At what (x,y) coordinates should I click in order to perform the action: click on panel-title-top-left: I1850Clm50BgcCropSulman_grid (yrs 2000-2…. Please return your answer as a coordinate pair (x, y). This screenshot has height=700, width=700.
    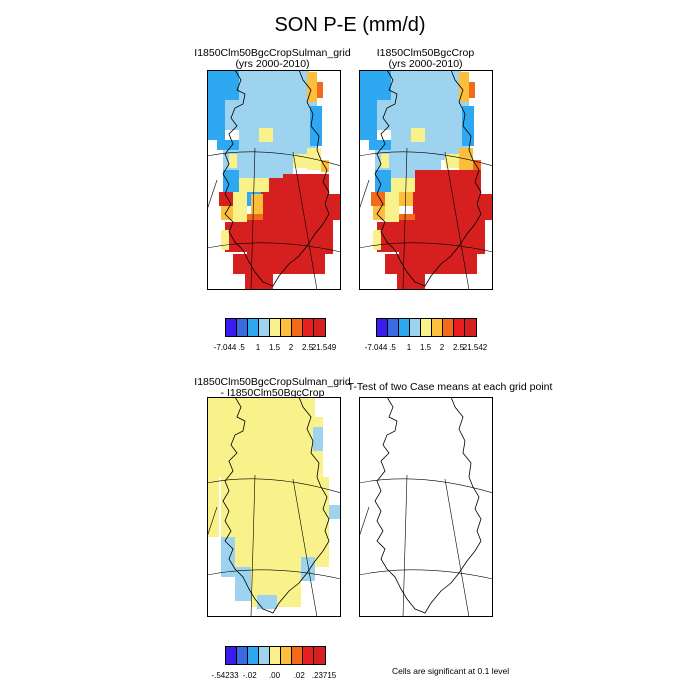
    Looking at the image, I should click on (272, 59).